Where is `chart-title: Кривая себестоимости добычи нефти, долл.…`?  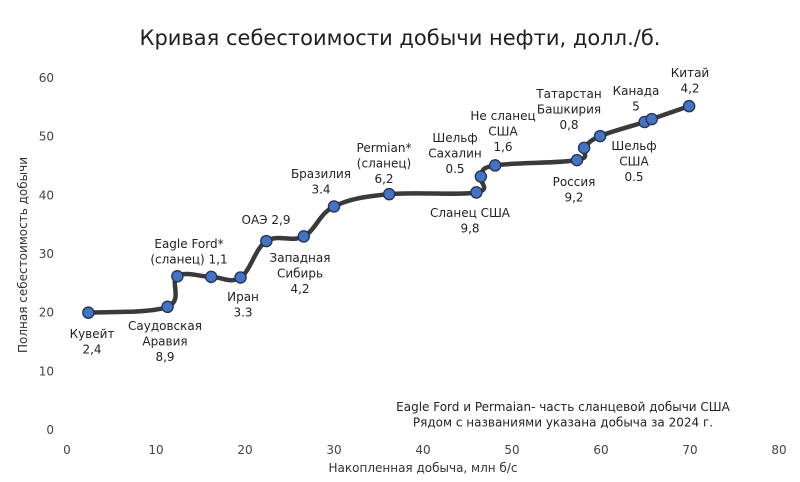
chart-title: Кривая себестоимости добычи нефти, долл.… is located at coordinates (400, 38).